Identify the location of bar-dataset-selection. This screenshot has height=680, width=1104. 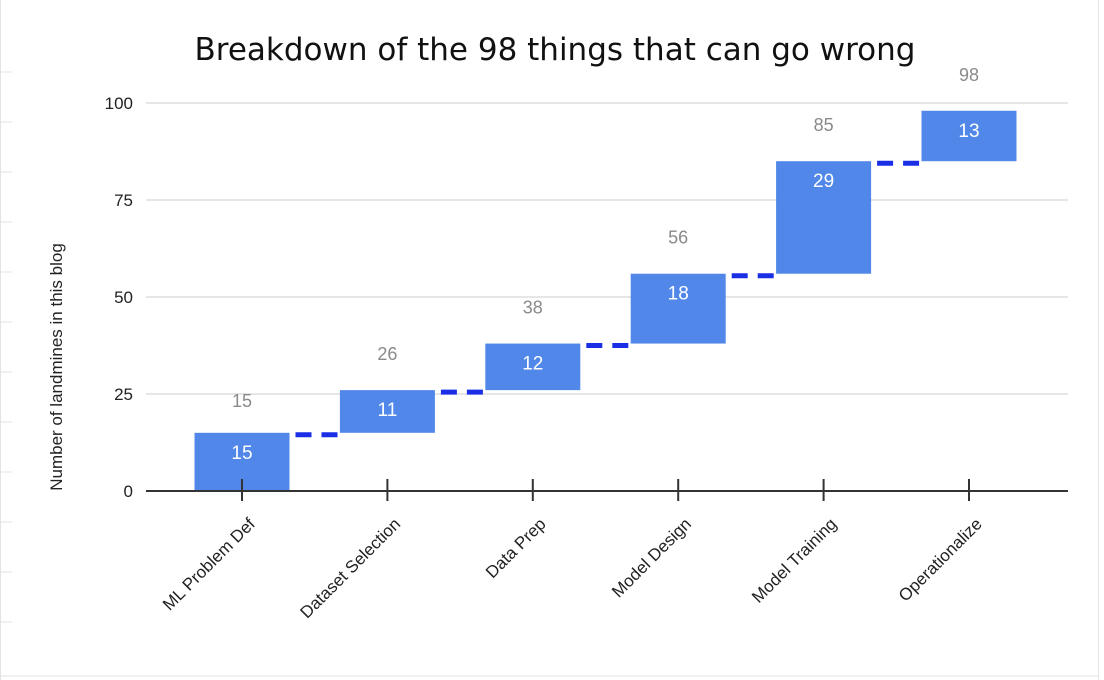
(387, 411).